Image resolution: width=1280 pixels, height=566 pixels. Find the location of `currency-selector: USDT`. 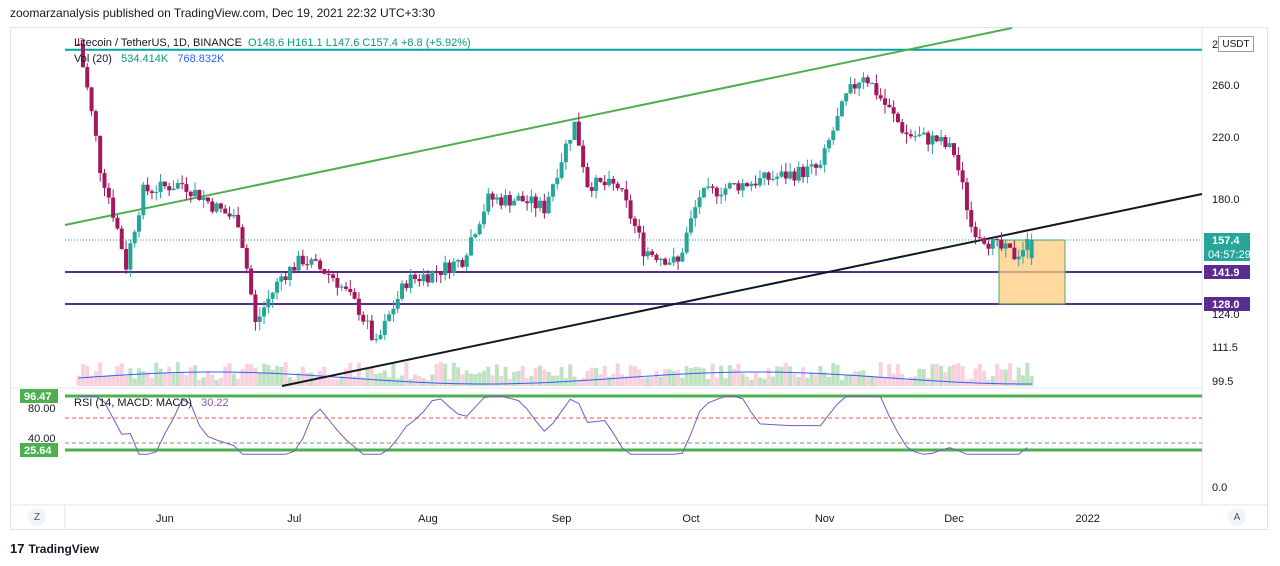

currency-selector: USDT is located at coordinates (1236, 44).